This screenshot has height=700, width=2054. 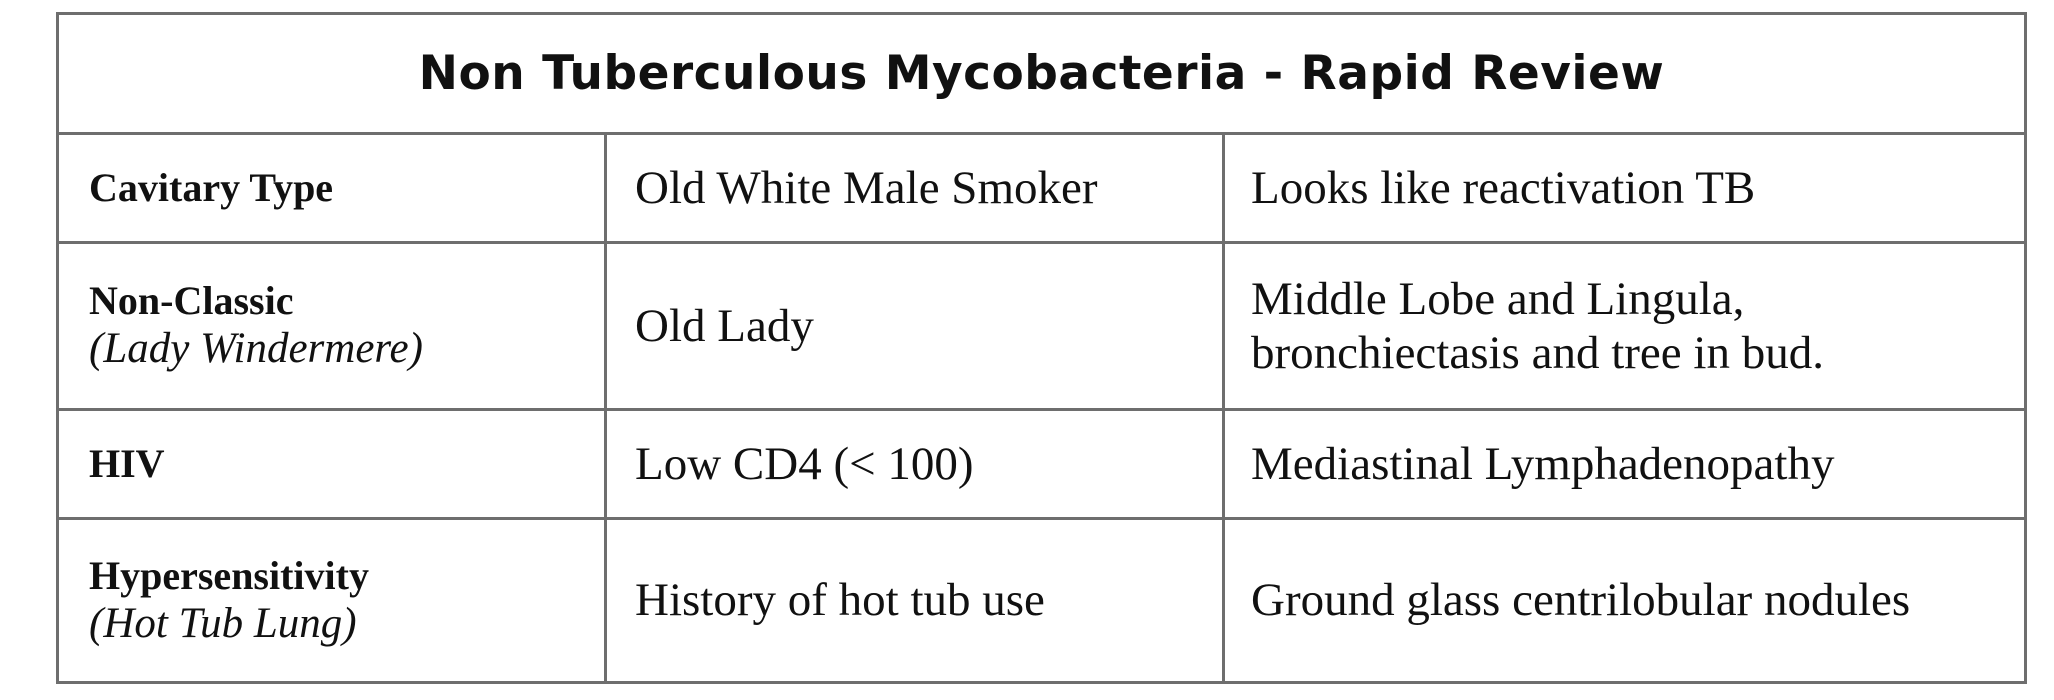 I want to click on type-cell: Hypersensitivity (Hot Tub Lung), so click(x=331, y=600).